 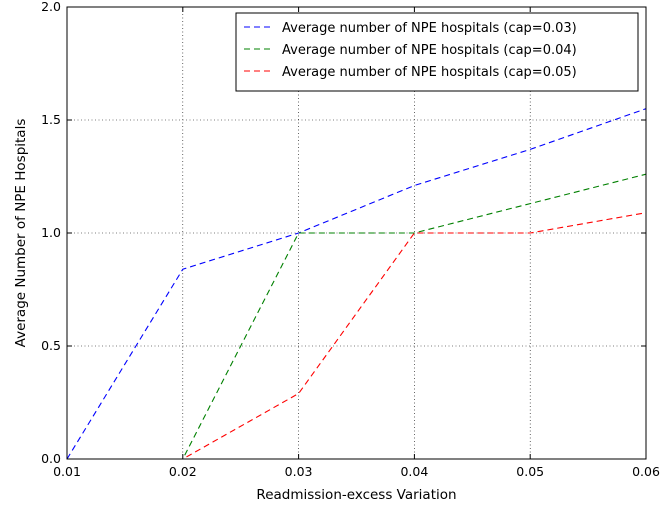 I want to click on legend-box, so click(x=437, y=52).